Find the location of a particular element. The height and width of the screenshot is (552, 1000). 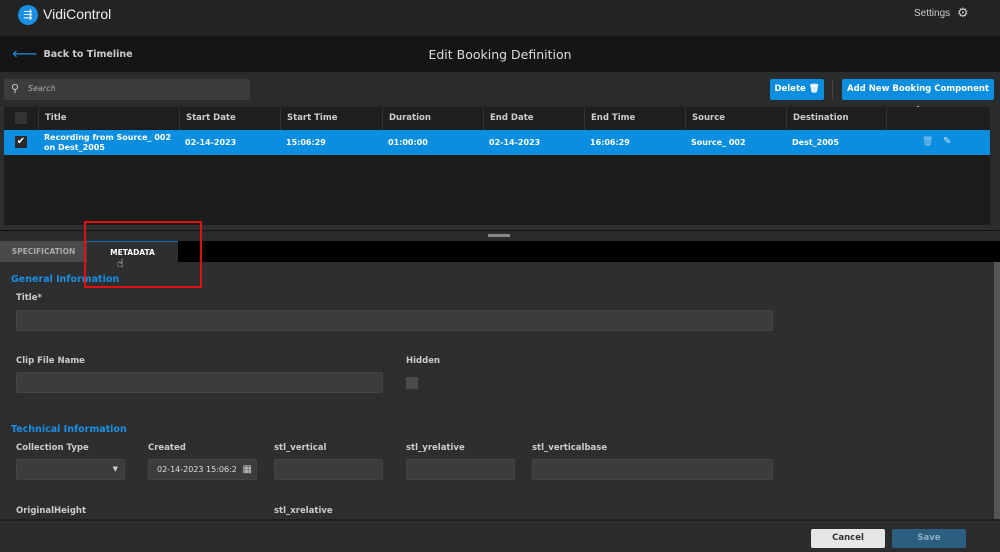

column-header-end-time: End Time is located at coordinates (634, 118).